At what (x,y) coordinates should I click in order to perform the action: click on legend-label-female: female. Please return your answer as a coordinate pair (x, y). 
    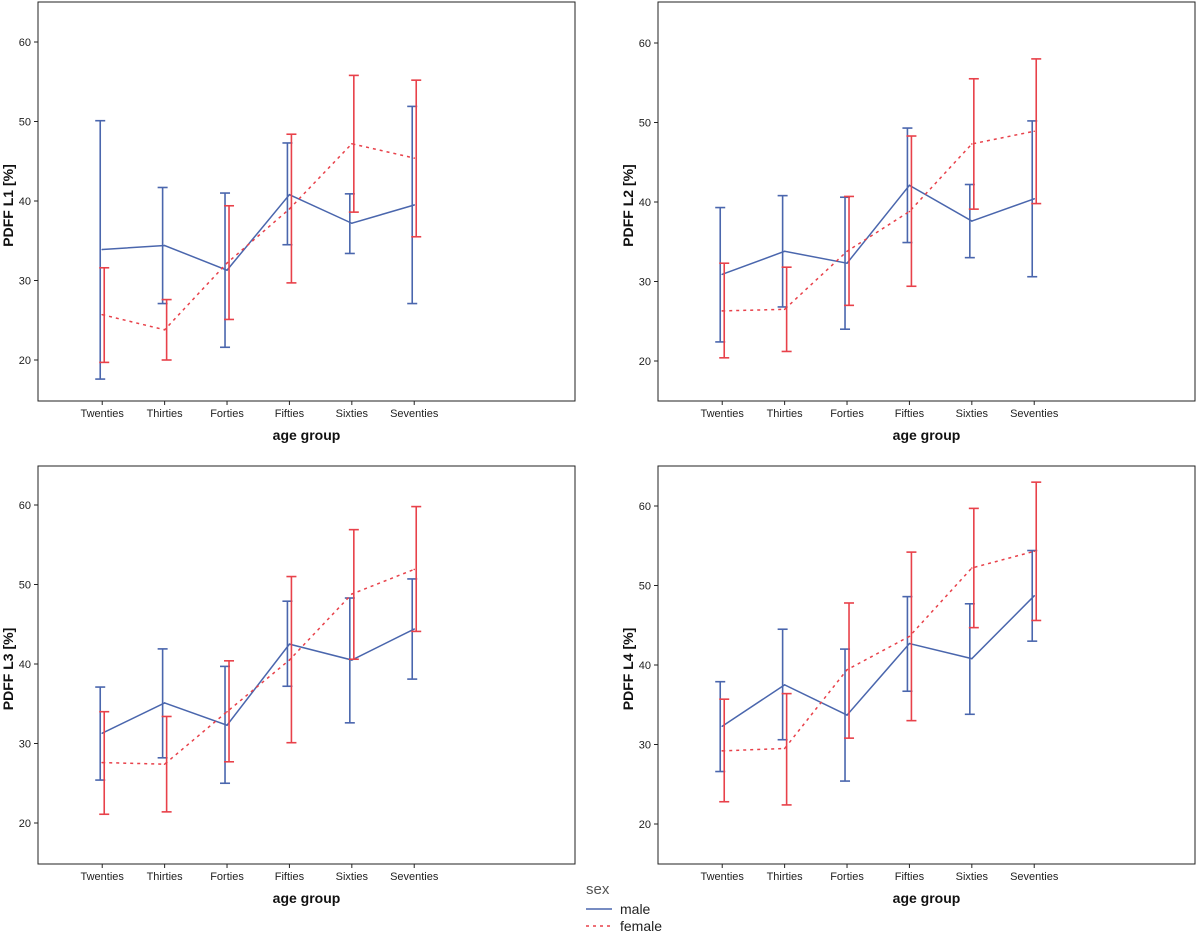
    Looking at the image, I should click on (641, 926).